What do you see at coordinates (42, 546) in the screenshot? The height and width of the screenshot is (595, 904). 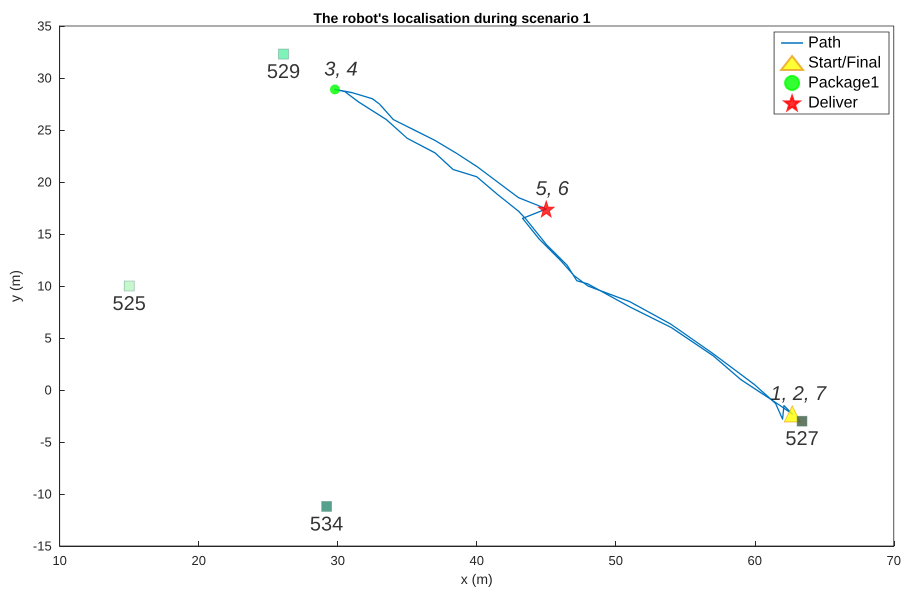 I see `y-tick-label: -15` at bounding box center [42, 546].